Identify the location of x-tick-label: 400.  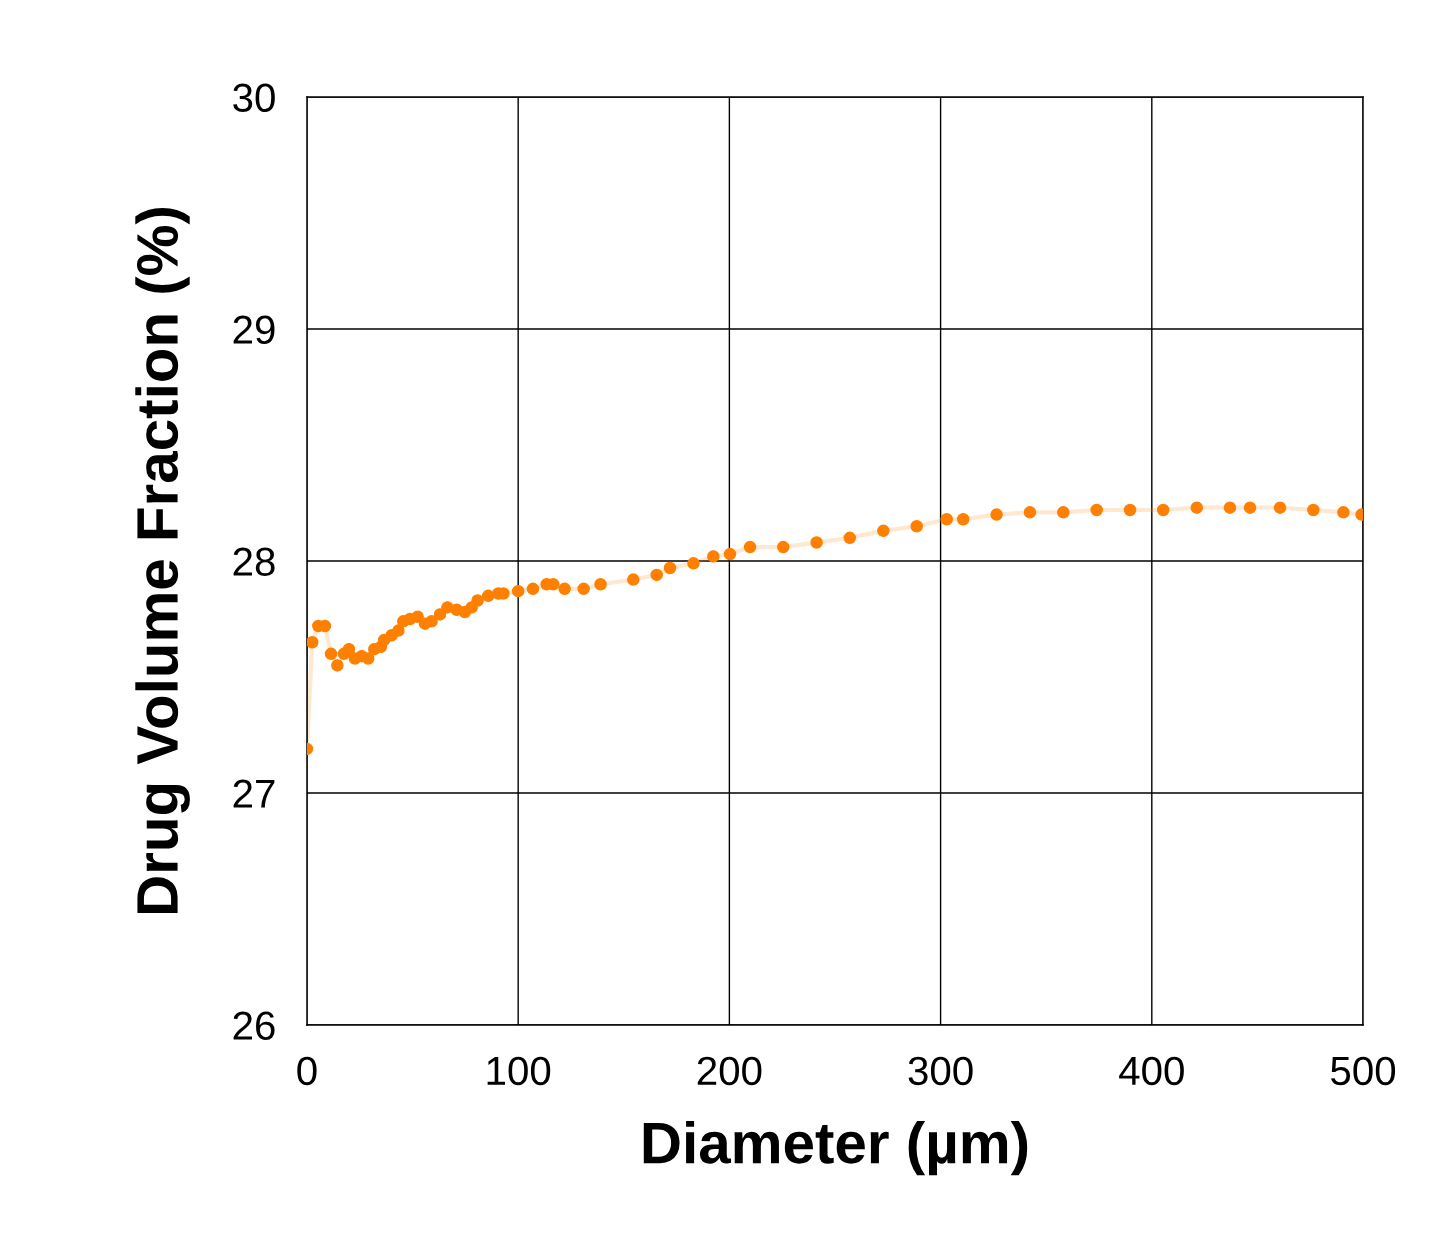
(1151, 1071).